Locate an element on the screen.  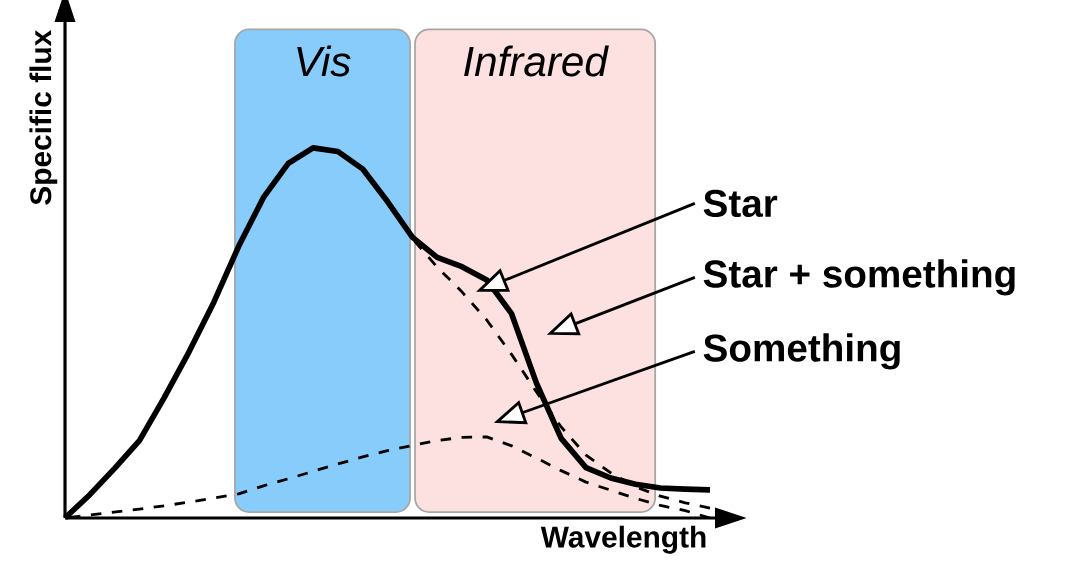
text: Infrared is located at coordinates (536, 61).